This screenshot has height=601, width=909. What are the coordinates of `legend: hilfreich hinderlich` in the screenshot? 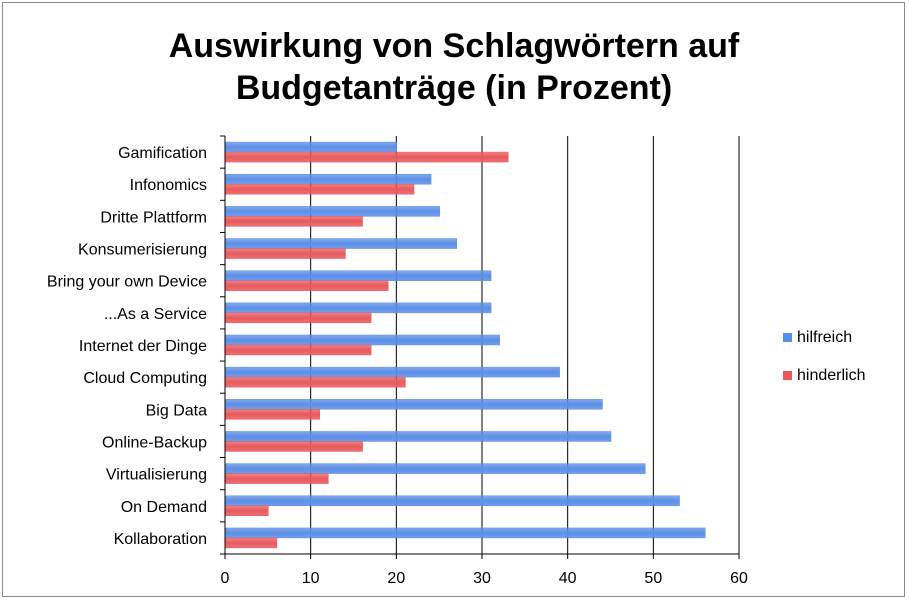 It's located at (824, 356).